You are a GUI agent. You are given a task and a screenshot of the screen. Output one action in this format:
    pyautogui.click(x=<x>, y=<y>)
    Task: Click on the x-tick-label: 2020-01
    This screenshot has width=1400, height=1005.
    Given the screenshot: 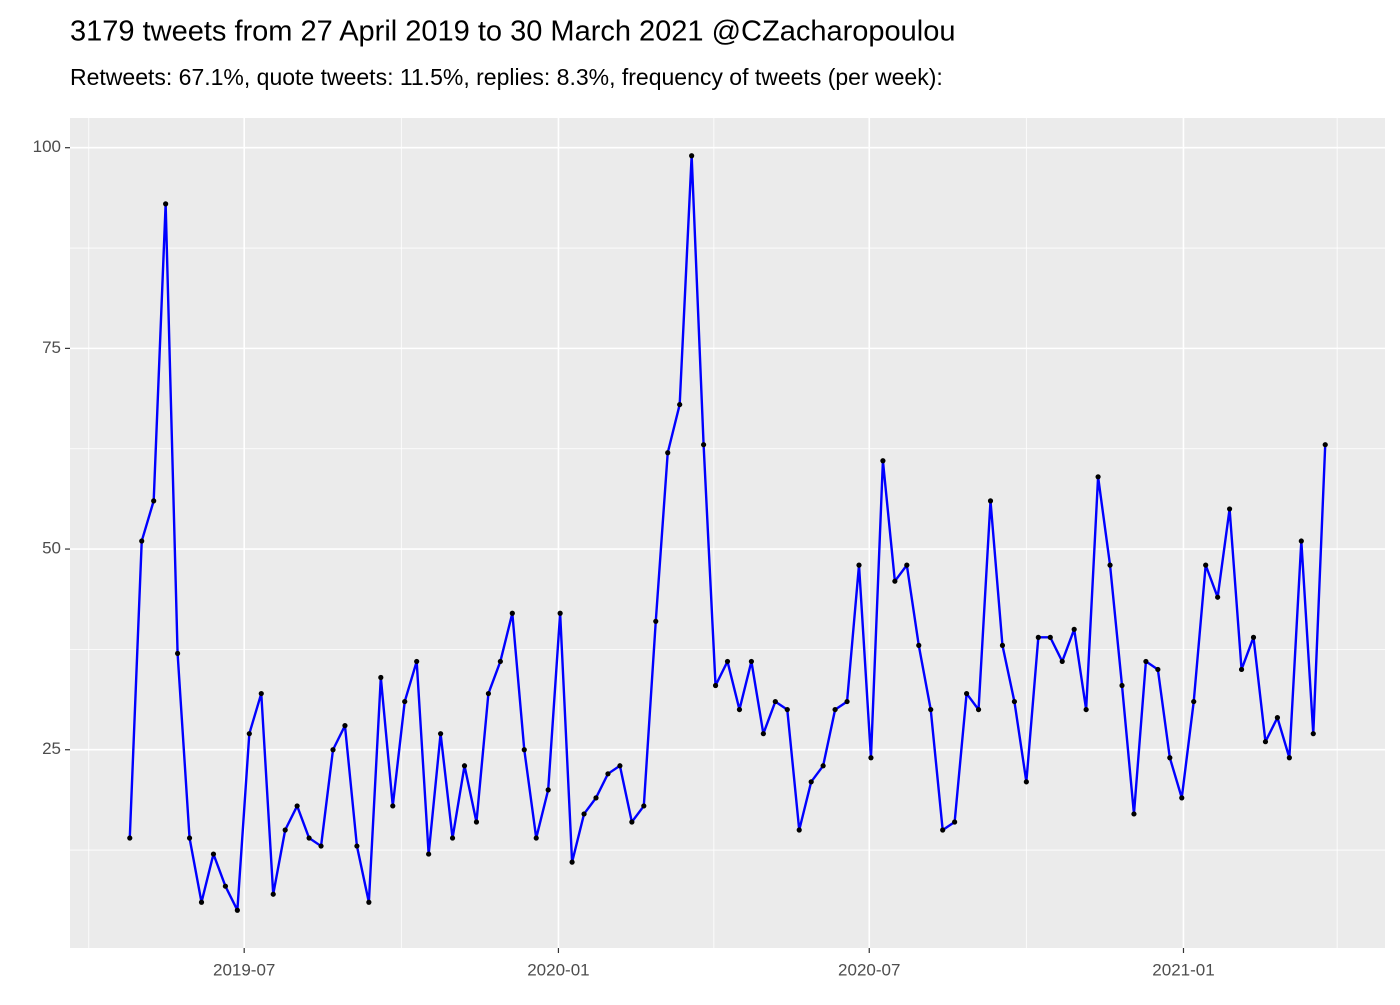 What is the action you would take?
    pyautogui.click(x=558, y=969)
    